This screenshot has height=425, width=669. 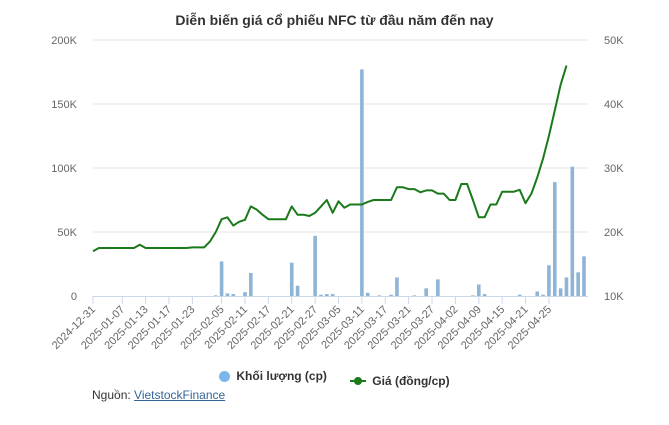 What do you see at coordinates (67, 233) in the screenshot?
I see `y-left-tick-label: 50K` at bounding box center [67, 233].